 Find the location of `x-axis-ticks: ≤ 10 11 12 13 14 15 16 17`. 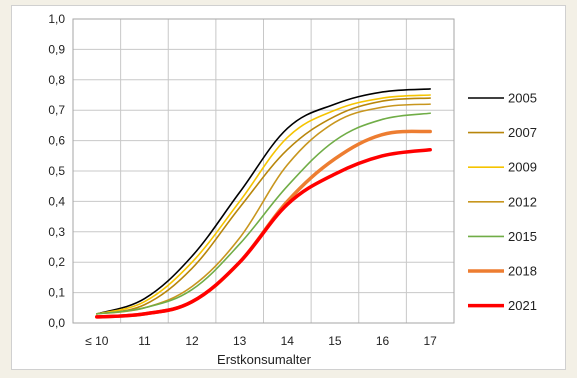

x-axis-ticks: ≤ 10 11 12 13 14 15 16 17 is located at coordinates (261, 341).